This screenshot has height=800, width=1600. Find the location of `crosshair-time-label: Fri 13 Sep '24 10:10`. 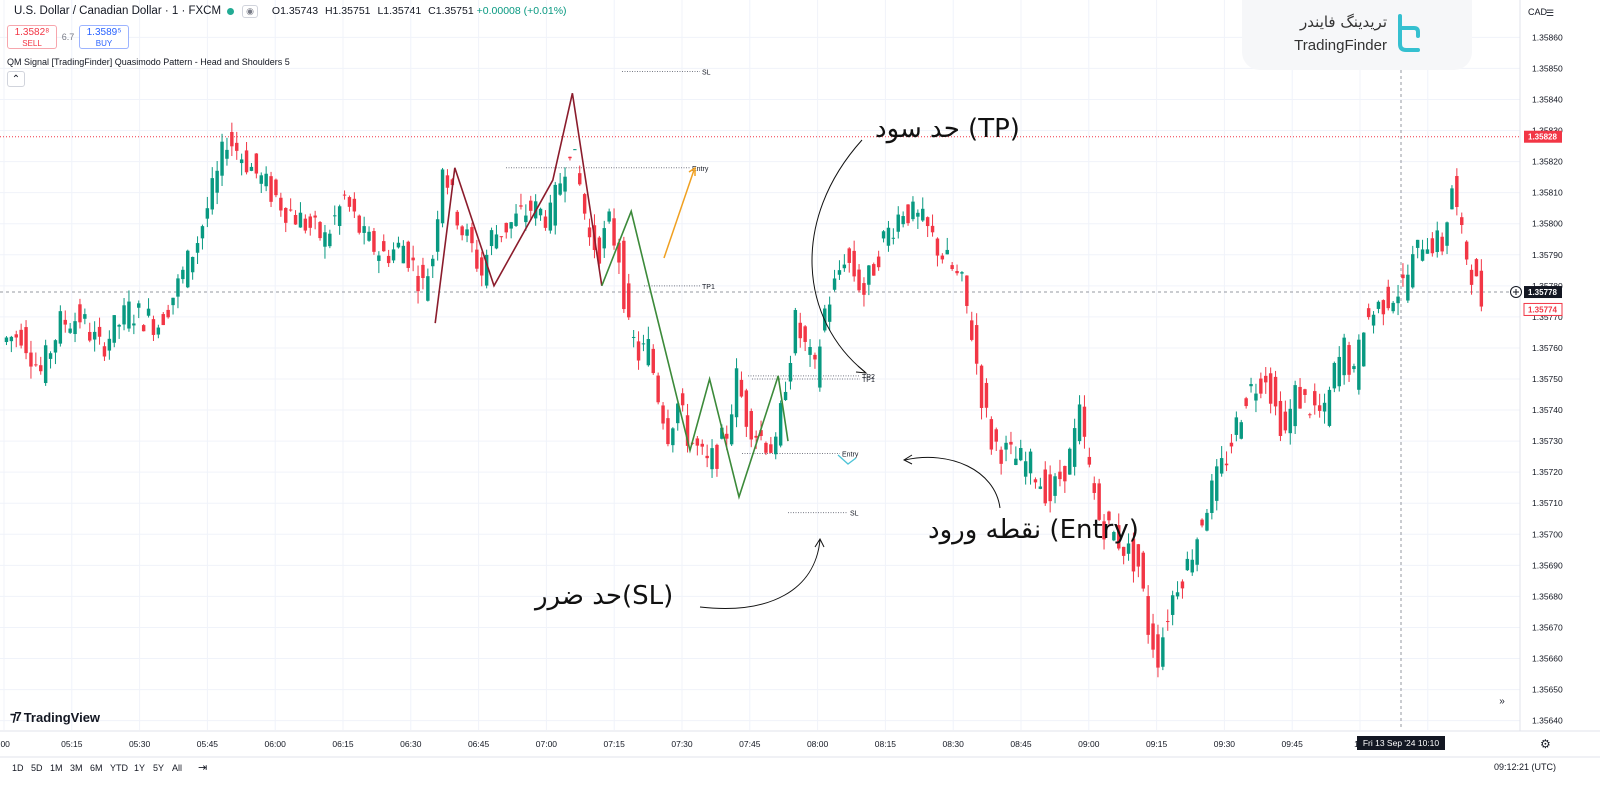

crosshair-time-label: Fri 13 Sep '24 10:10 is located at coordinates (1401, 743).